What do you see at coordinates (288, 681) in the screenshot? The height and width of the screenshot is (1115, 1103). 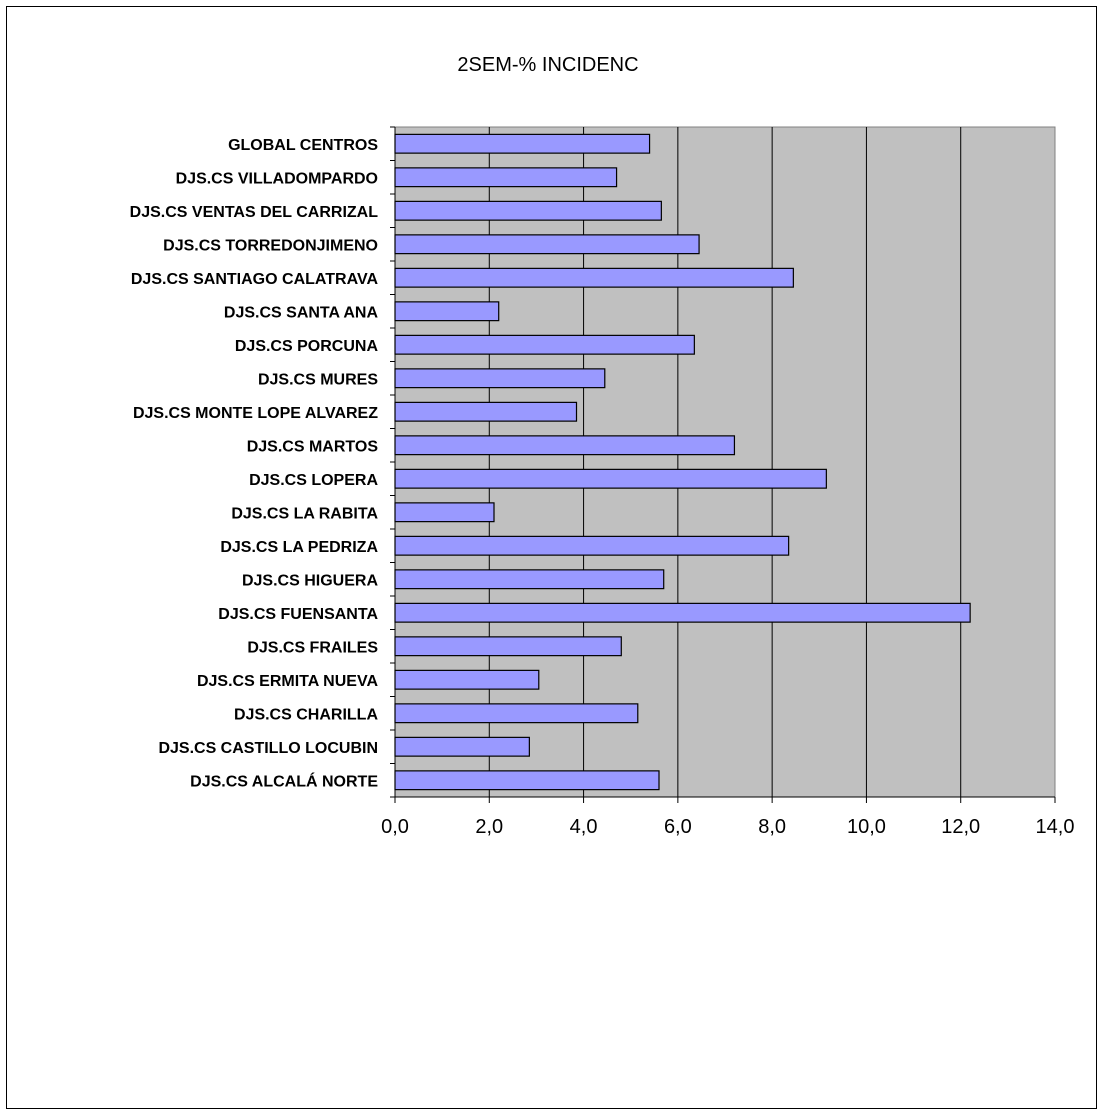 I see `category-label: DJS.CS ERMITA NUEVA` at bounding box center [288, 681].